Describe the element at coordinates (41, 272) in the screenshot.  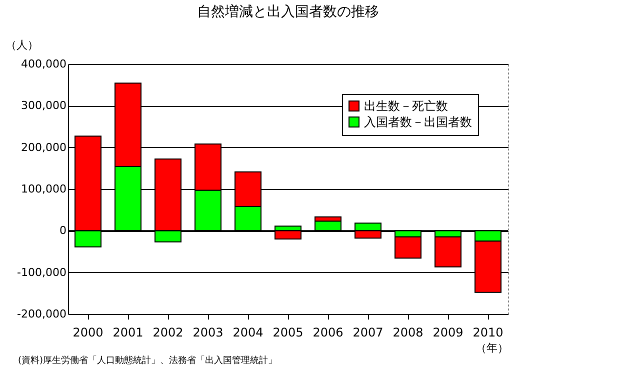
I see `y-tick-label: -100,000` at that location.